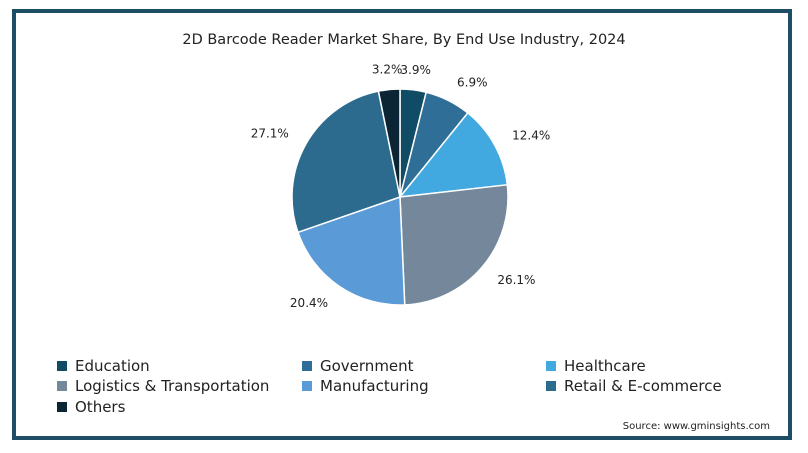  Describe the element at coordinates (696, 426) in the screenshot. I see `source-note: Source: www.gminsights.com` at that location.